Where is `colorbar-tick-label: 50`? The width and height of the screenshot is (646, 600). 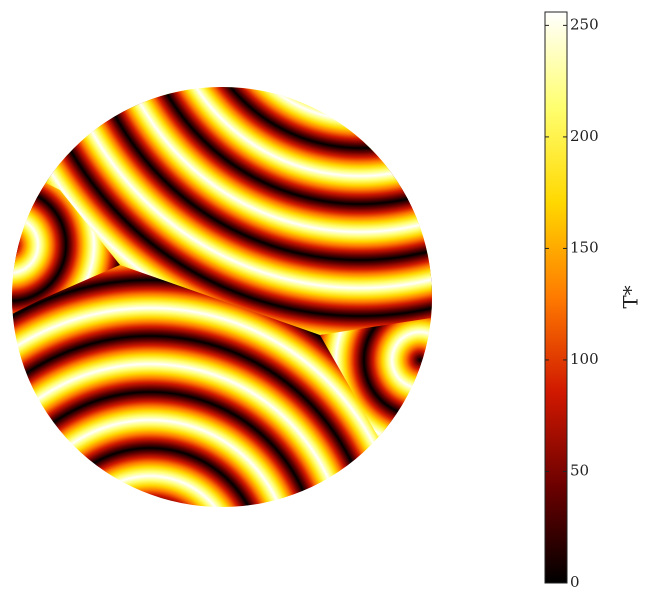
colorbar-tick-label: 50 is located at coordinates (579, 470).